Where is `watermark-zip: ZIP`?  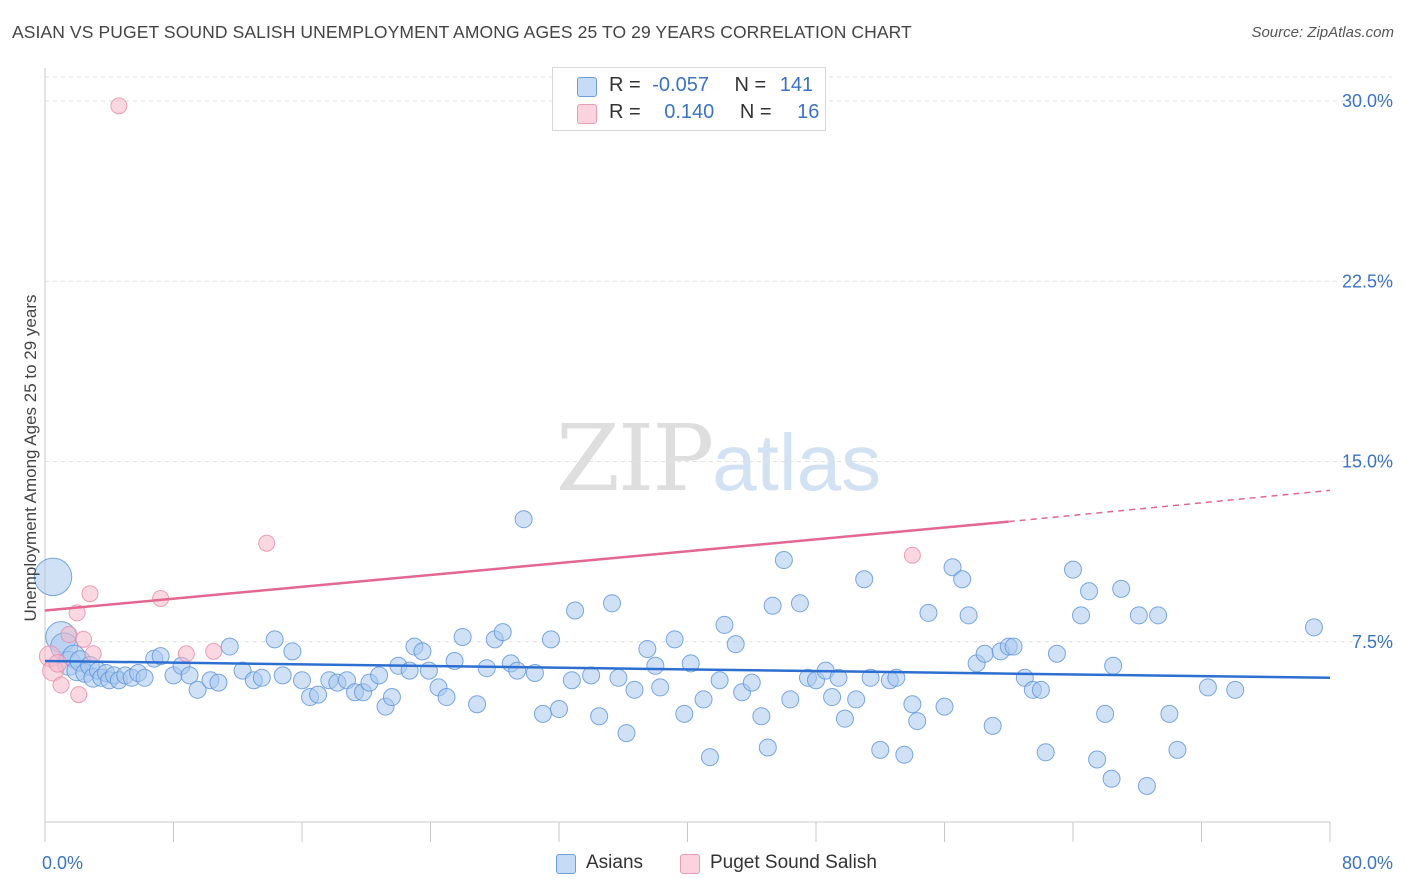 watermark-zip: ZIP is located at coordinates (635, 458).